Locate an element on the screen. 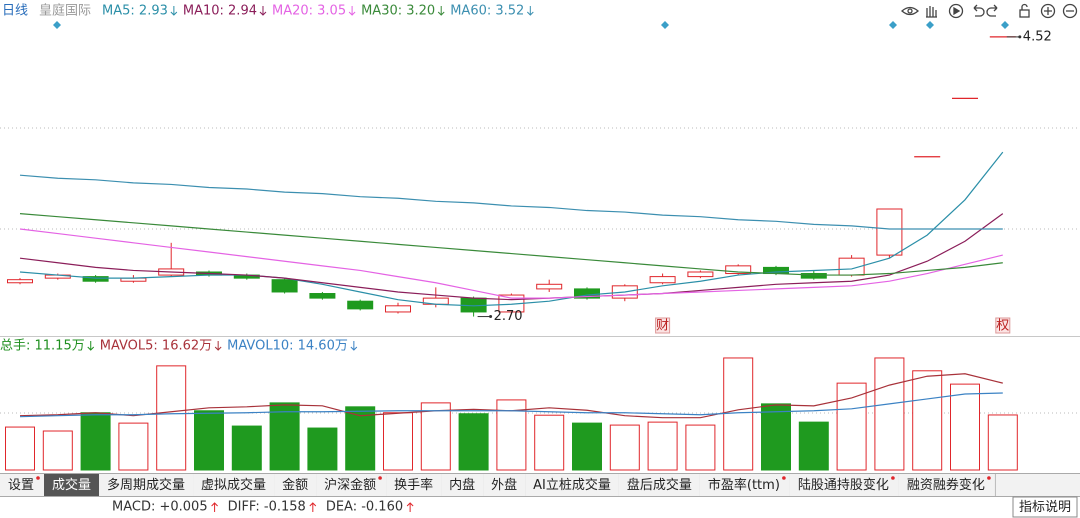  tab-label: 设置 is located at coordinates (21, 485).